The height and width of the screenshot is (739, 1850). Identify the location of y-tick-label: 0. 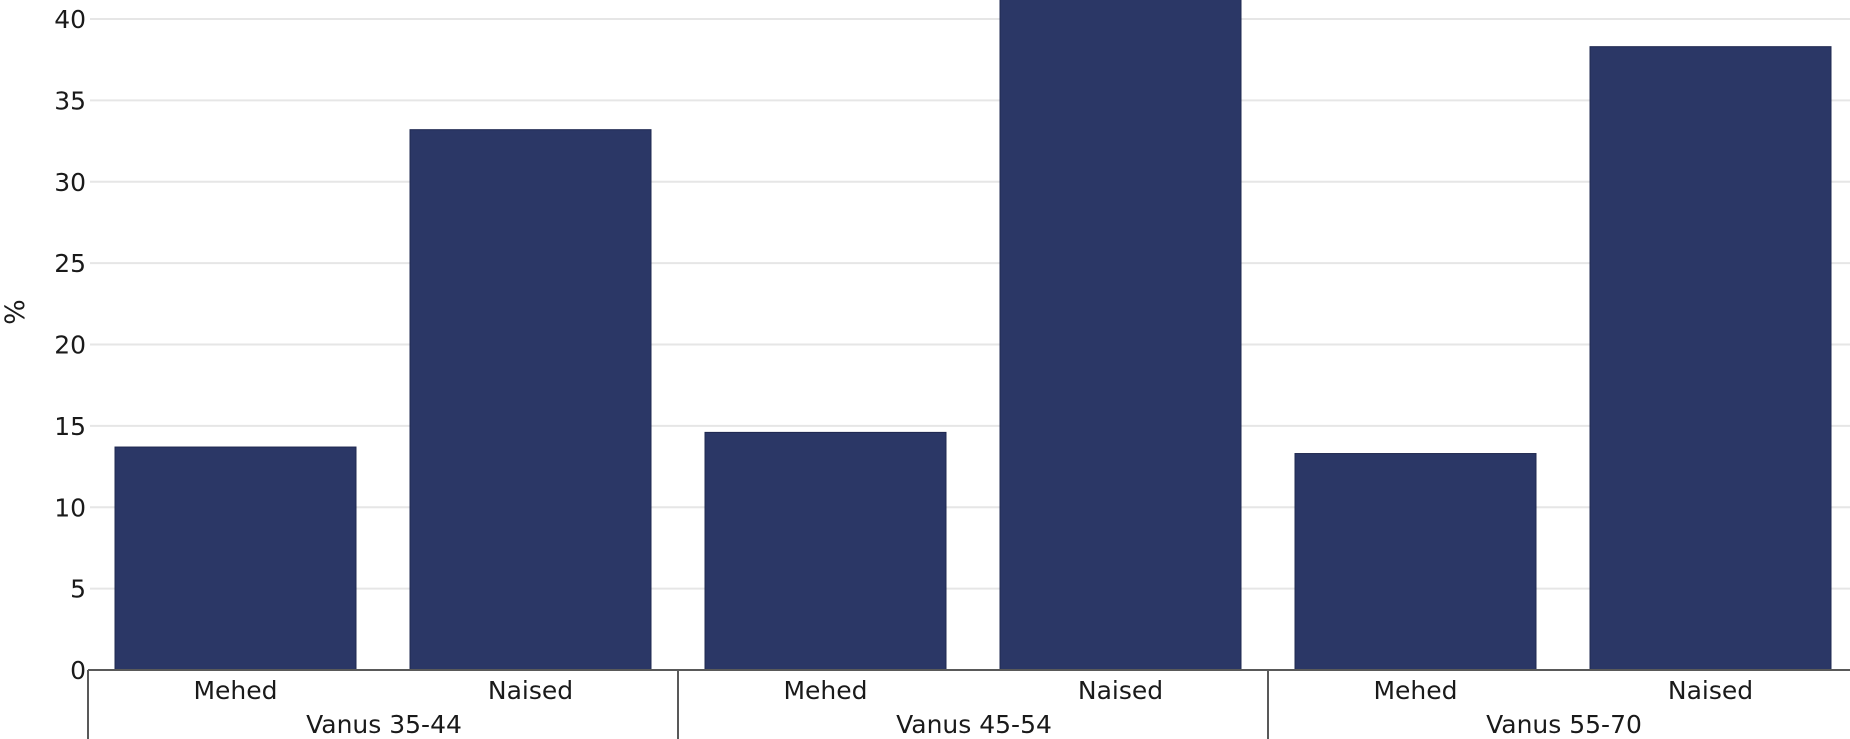
(78, 670).